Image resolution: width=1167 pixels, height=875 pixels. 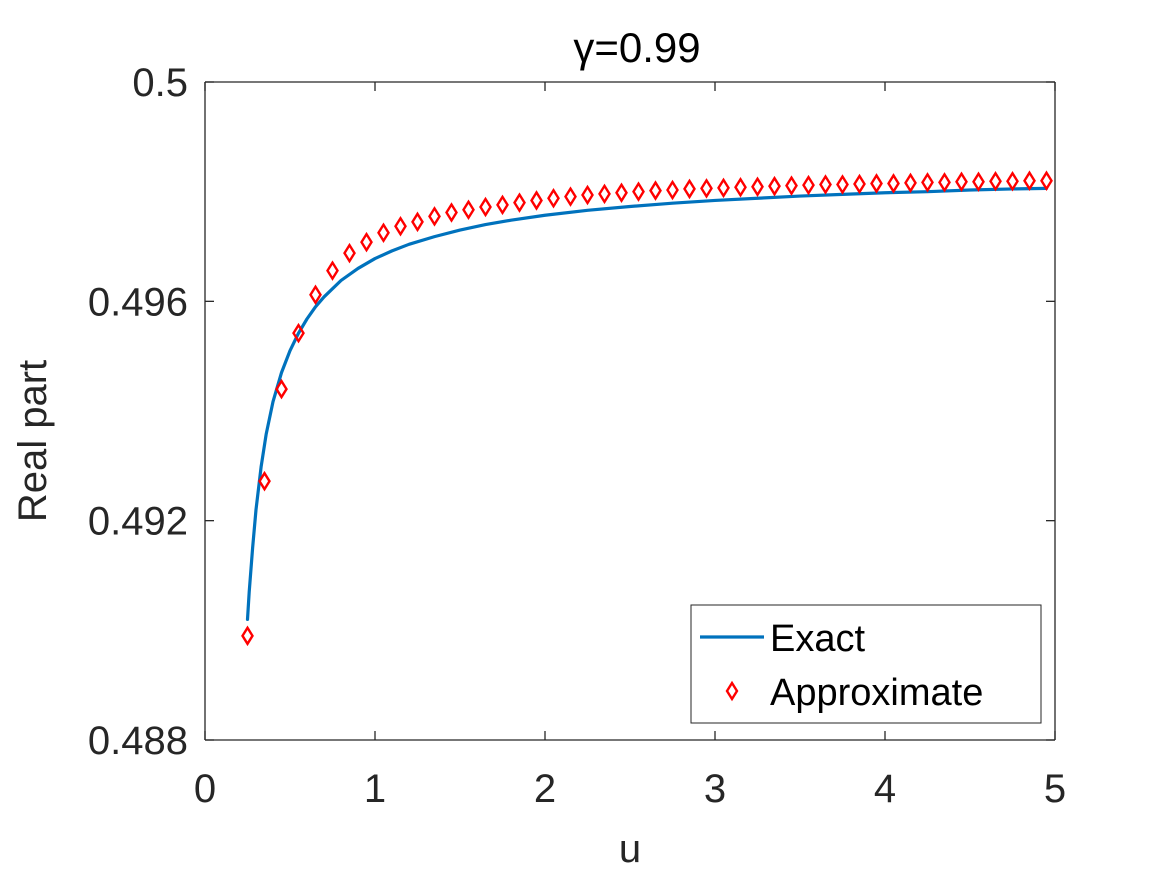 What do you see at coordinates (160, 83) in the screenshot?
I see `y-tick-label: 0.5` at bounding box center [160, 83].